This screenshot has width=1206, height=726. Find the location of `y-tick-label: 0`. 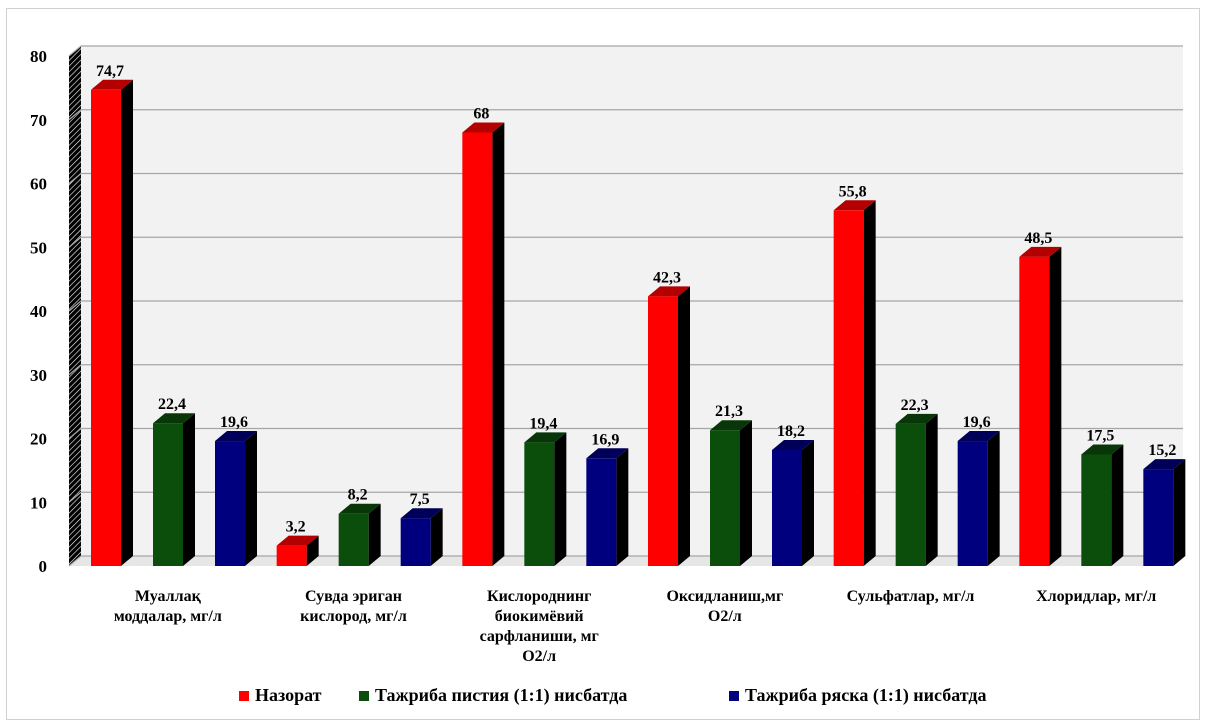

y-tick-label: 0 is located at coordinates (43, 566).